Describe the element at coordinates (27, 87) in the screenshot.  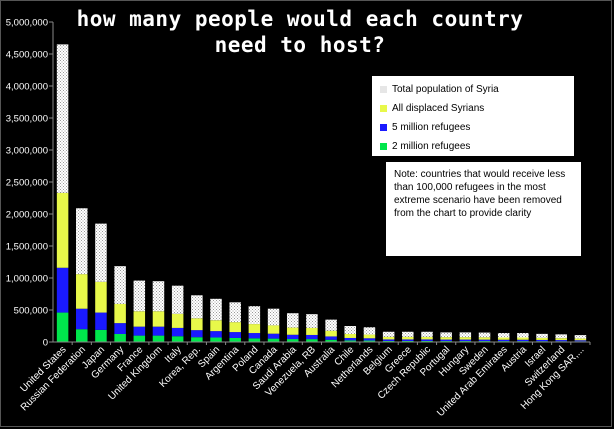
I see `y-tick-label: 4,000,000` at that location.